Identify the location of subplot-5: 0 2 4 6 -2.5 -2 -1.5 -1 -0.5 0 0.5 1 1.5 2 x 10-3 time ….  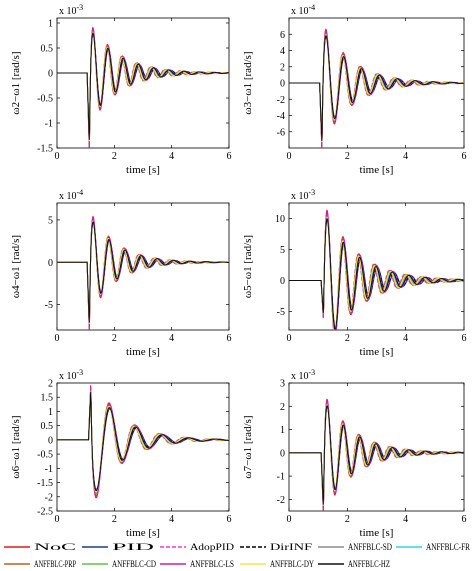
(121, 453).